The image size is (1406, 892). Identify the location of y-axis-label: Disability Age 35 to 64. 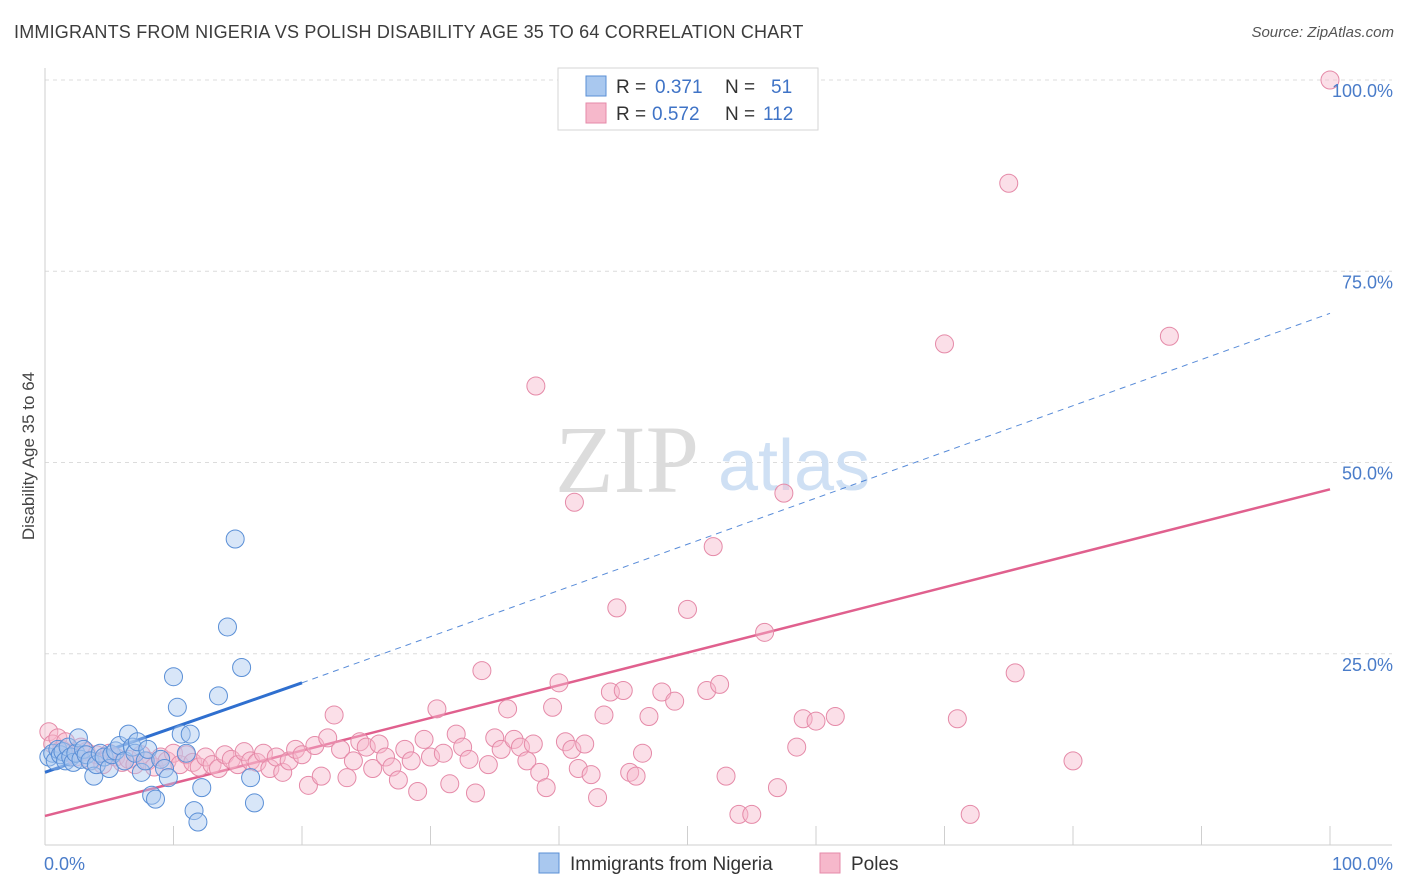
(28, 456).